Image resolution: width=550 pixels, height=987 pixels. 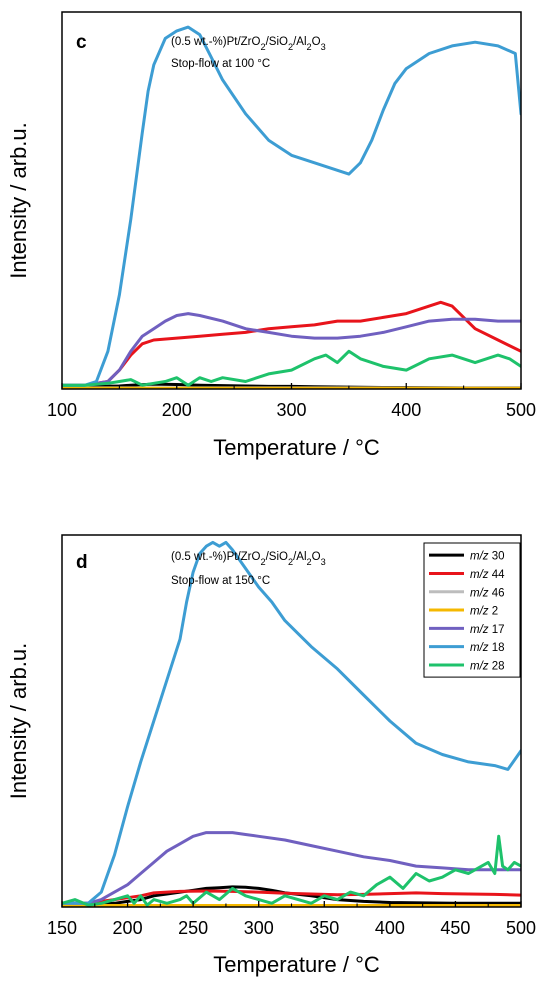 I want to click on legend-entry-label: m/z 18, so click(x=487, y=648).